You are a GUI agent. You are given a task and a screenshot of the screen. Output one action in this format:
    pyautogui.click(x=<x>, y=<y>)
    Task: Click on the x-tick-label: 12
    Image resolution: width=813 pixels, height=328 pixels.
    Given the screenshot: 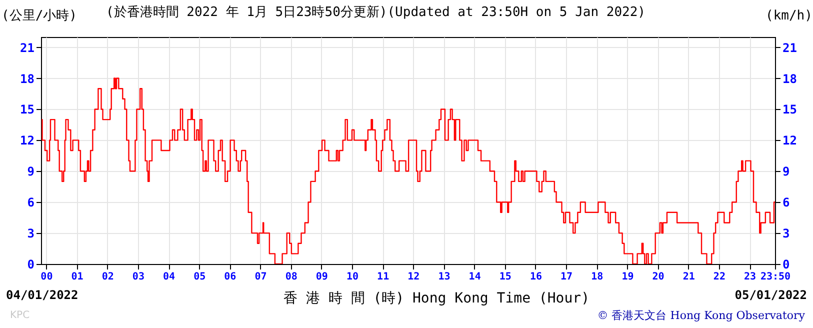 What is the action you would take?
    pyautogui.click(x=414, y=277)
    